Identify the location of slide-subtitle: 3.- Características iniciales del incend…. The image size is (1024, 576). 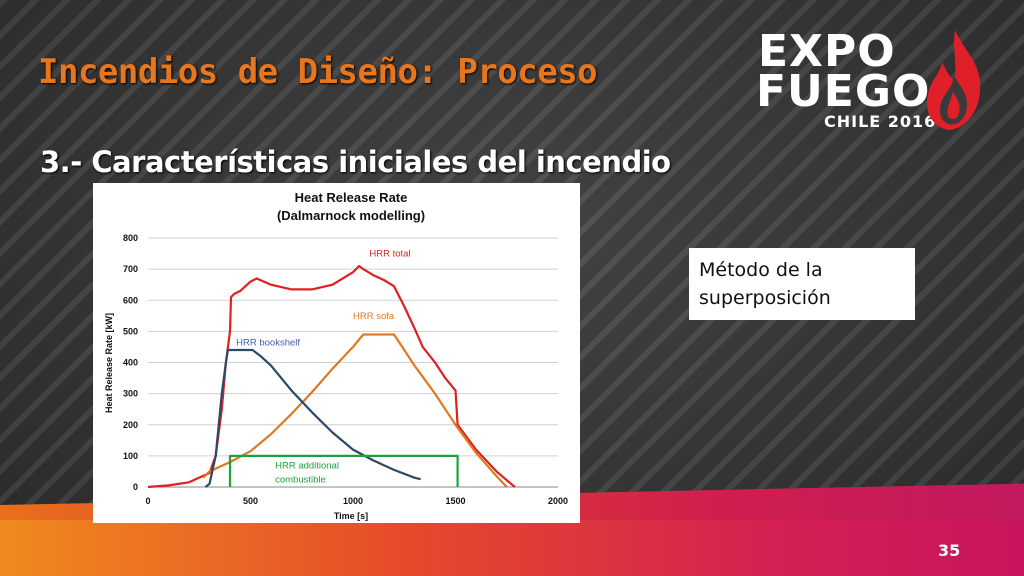
(355, 162).